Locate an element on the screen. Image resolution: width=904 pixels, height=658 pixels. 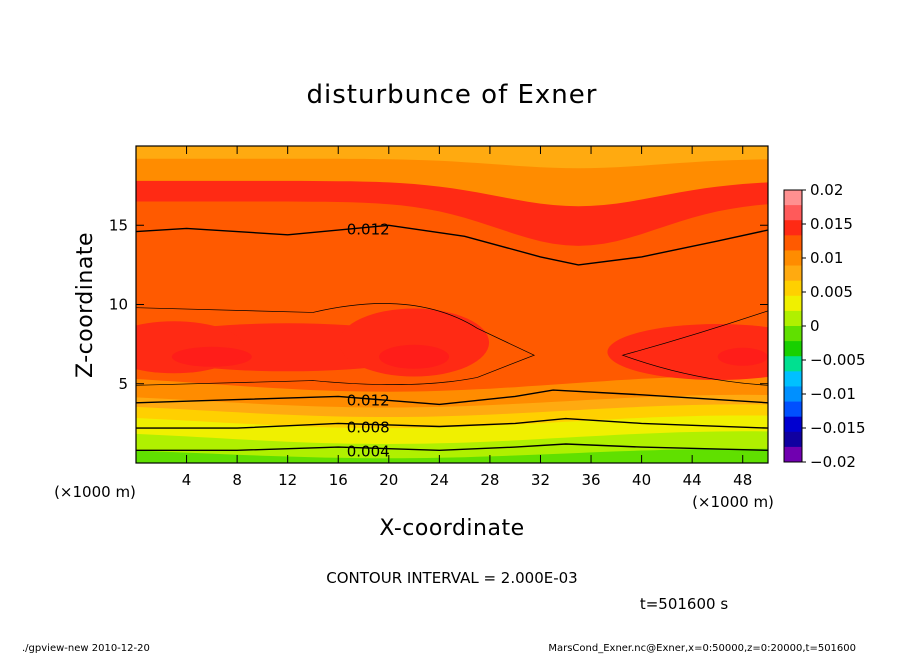
x-tick-label: 36 is located at coordinates (590, 480).